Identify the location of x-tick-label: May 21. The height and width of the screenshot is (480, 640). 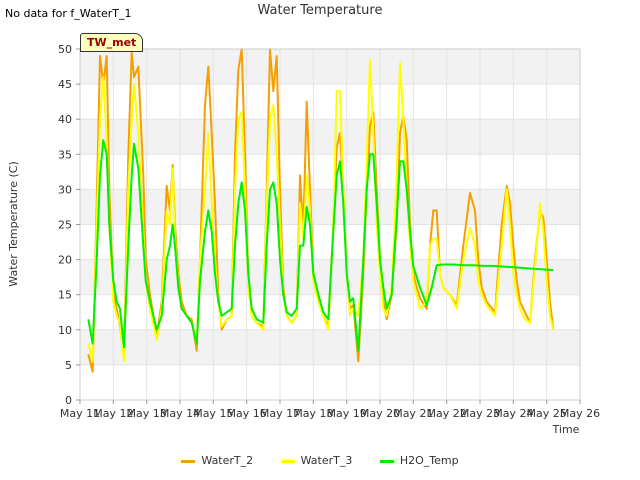
(413, 413).